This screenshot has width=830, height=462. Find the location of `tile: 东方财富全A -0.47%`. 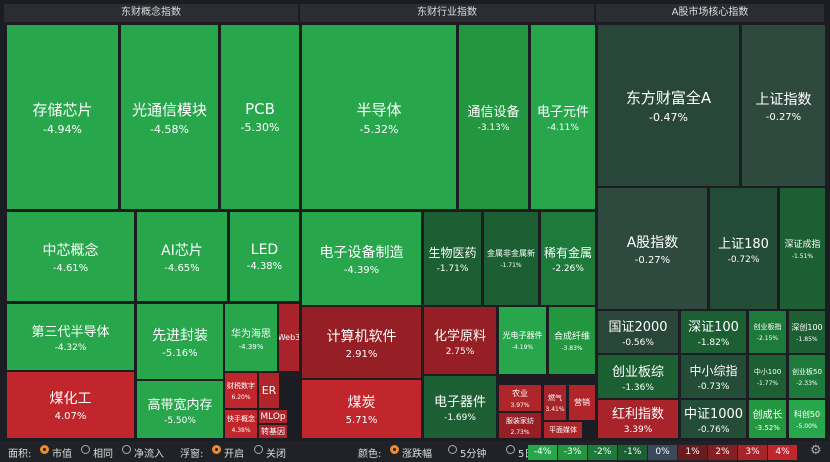

tile: 东方财富全A -0.47% is located at coordinates (668, 105).